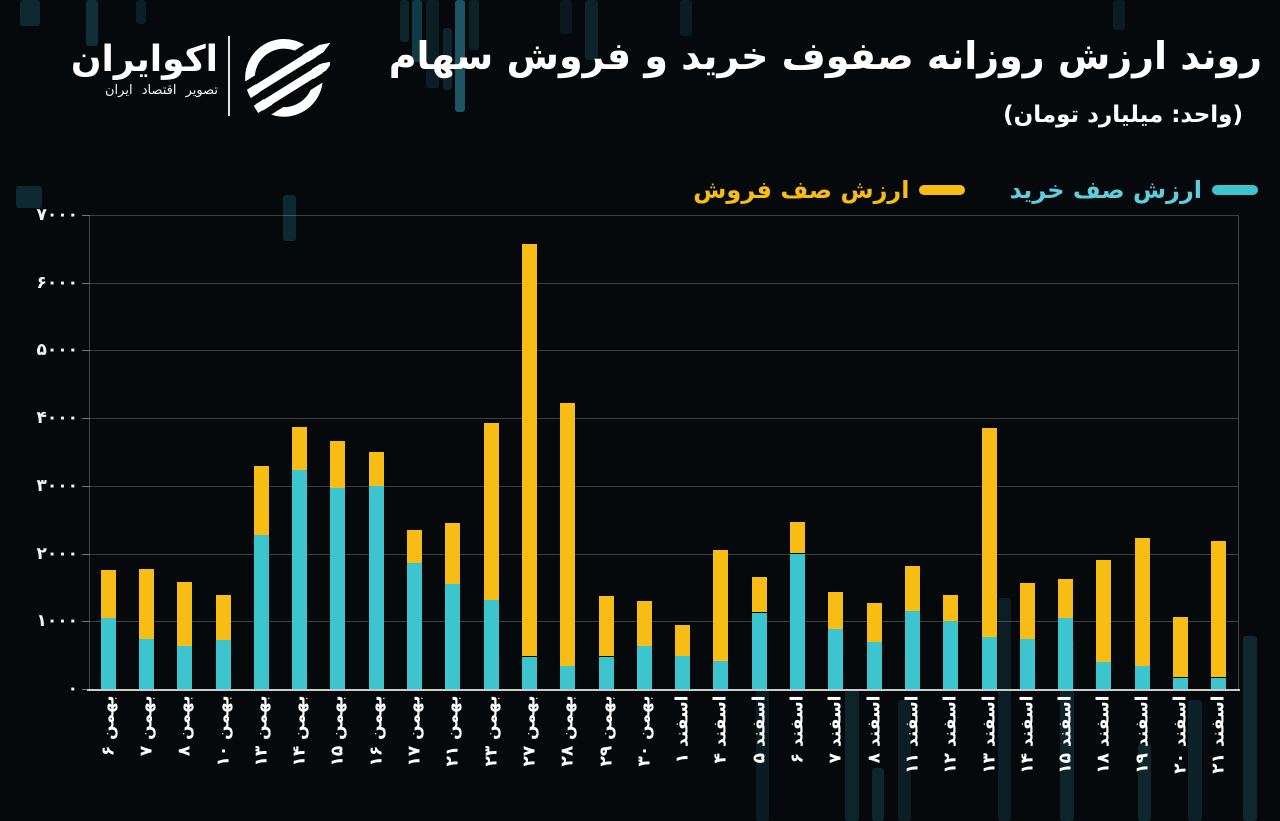  Describe the element at coordinates (606, 730) in the screenshot. I see `x-tick-label: بهمن ۲۹` at that location.